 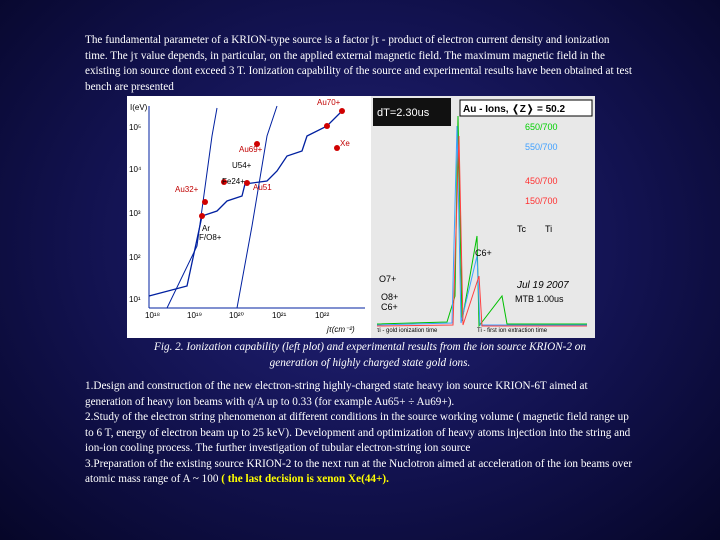 I want to click on x-tick: 10¹⁹, so click(x=194, y=315).